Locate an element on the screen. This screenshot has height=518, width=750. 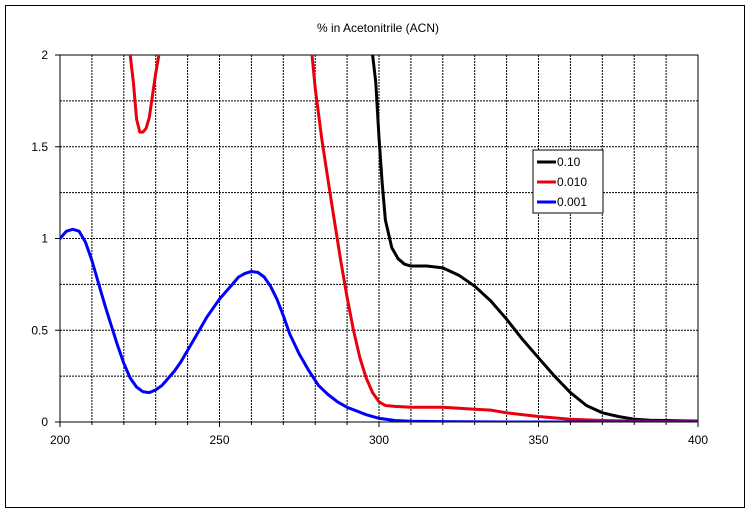
x-axis: 200 250 300 350 400 is located at coordinates (379, 434).